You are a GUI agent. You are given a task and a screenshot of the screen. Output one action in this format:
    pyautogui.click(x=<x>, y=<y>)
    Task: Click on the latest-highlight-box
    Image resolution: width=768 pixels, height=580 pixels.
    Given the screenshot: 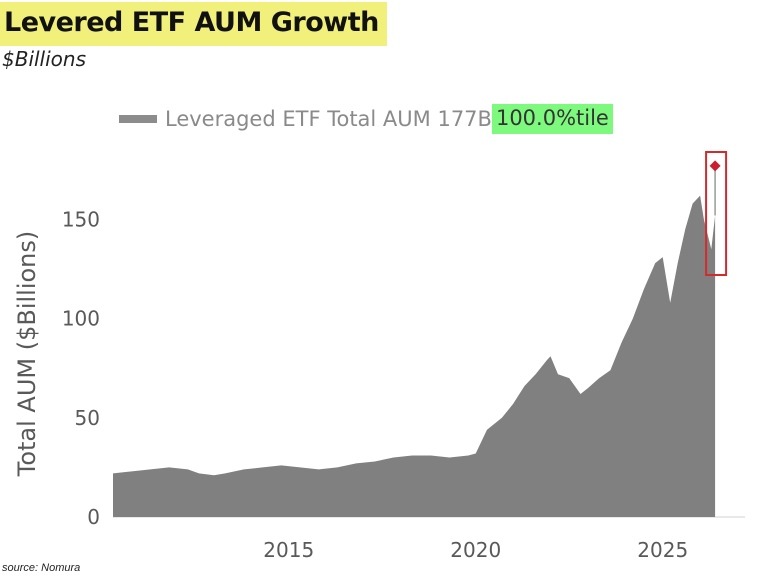 What is the action you would take?
    pyautogui.click(x=716, y=213)
    